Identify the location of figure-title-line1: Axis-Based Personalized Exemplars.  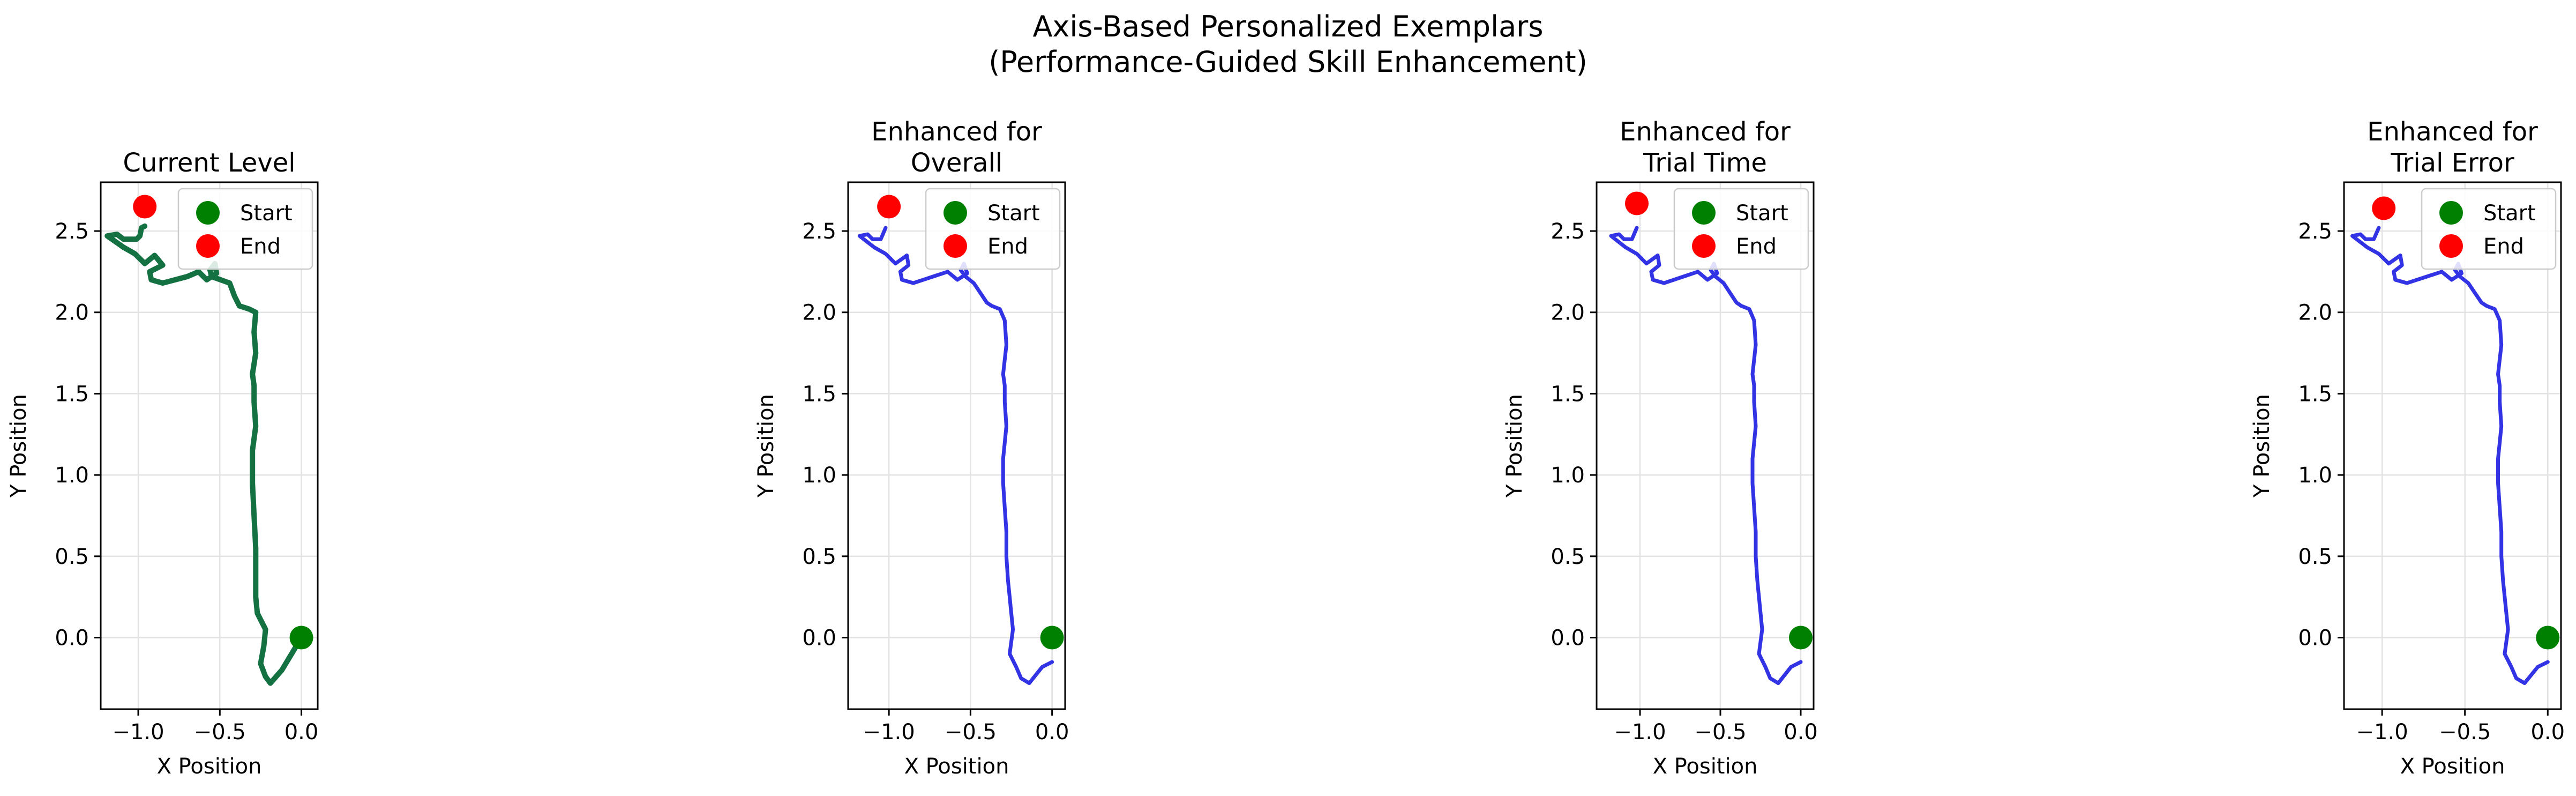
(1287, 26).